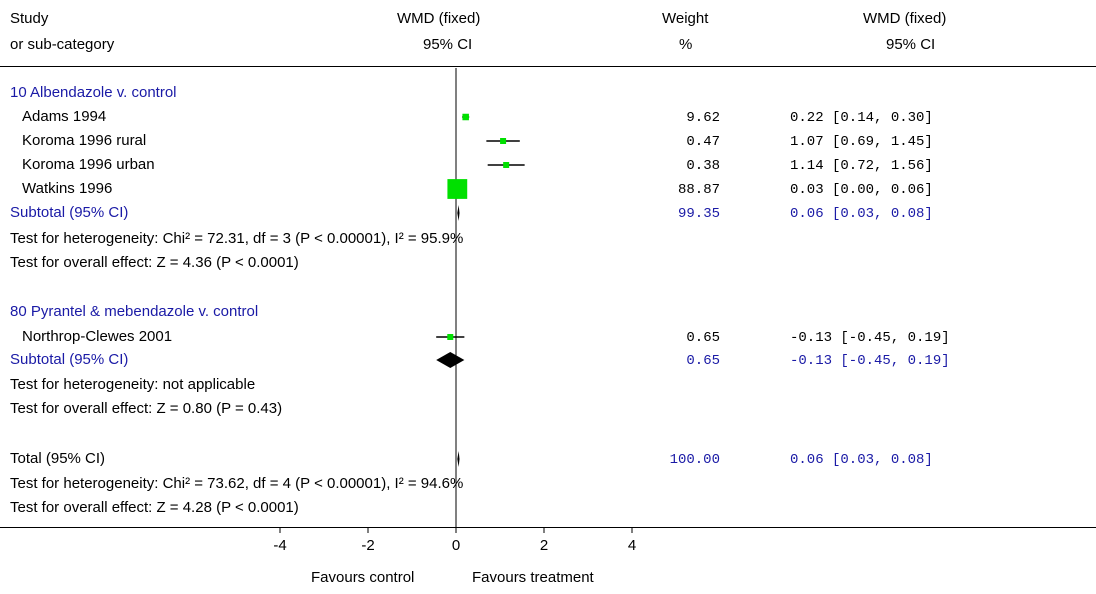  I want to click on study-weight: 88.87, so click(698, 190).